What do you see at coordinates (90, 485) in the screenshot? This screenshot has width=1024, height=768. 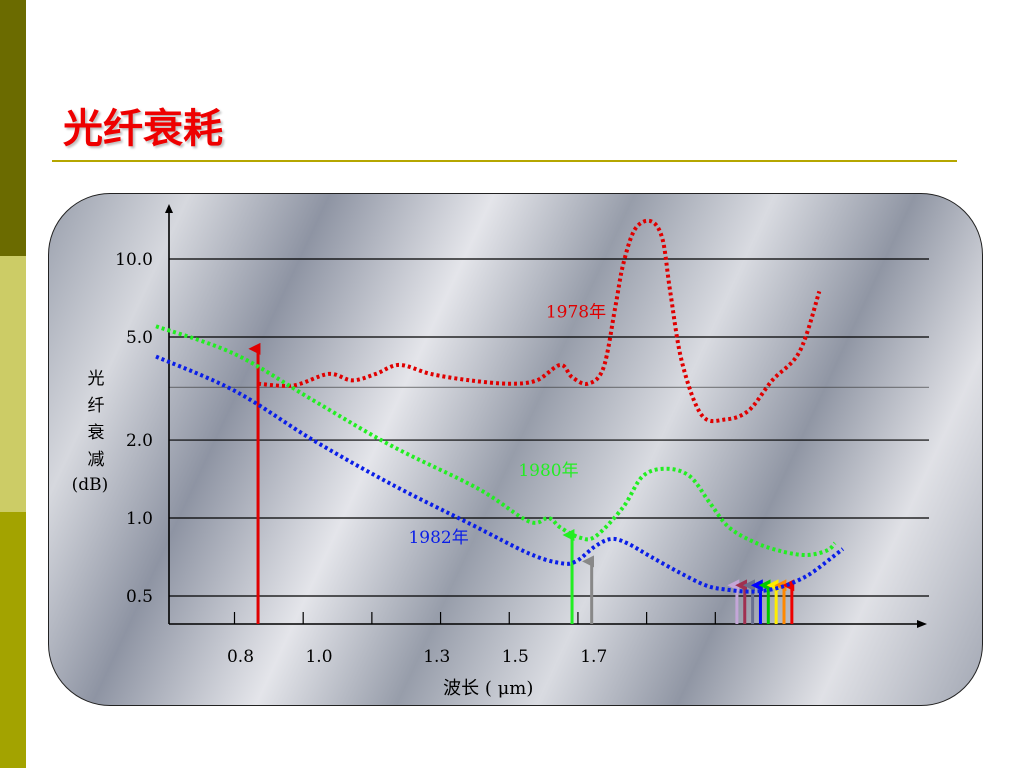 I see `y-axis-label-unit: (dB)` at bounding box center [90, 485].